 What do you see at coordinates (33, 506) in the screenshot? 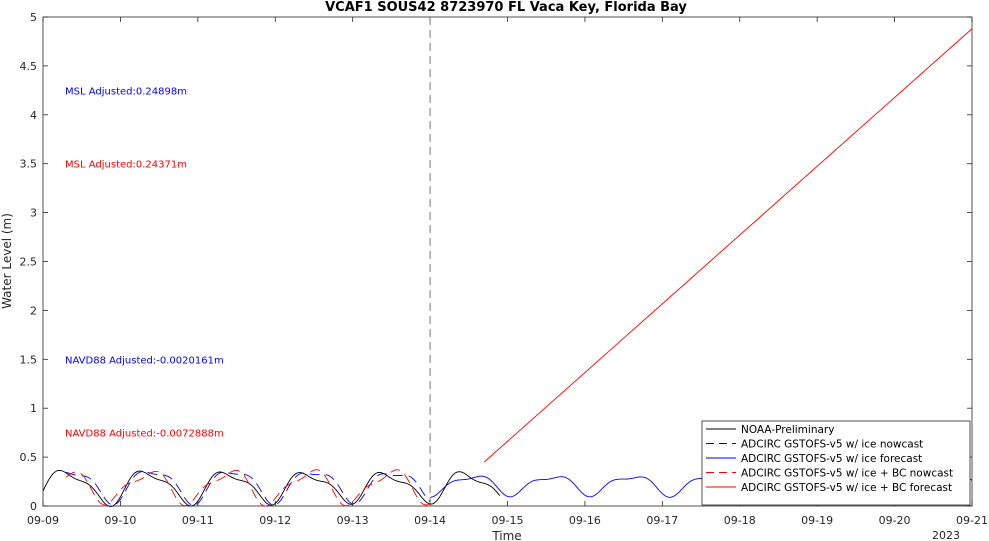
I see `y-tick-label: 0` at bounding box center [33, 506].